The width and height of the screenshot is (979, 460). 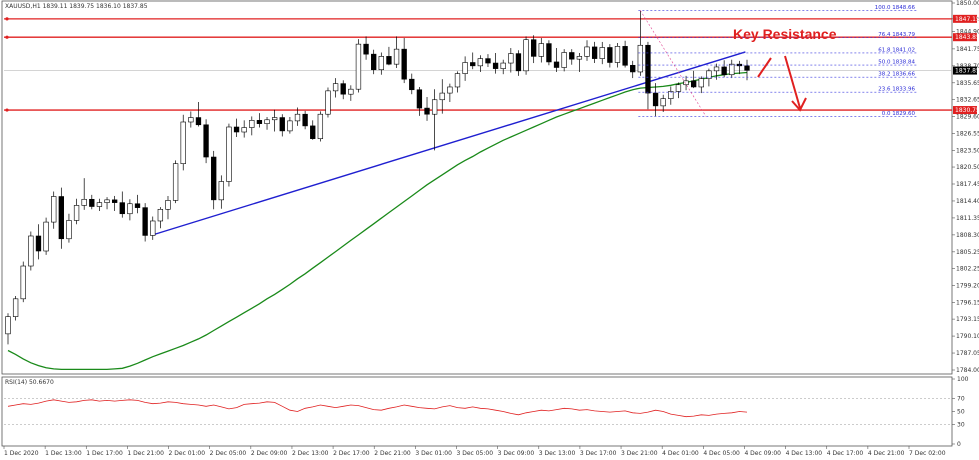 What do you see at coordinates (63, 453) in the screenshot?
I see `x-tick-label: 1 Dec 13:00` at bounding box center [63, 453].